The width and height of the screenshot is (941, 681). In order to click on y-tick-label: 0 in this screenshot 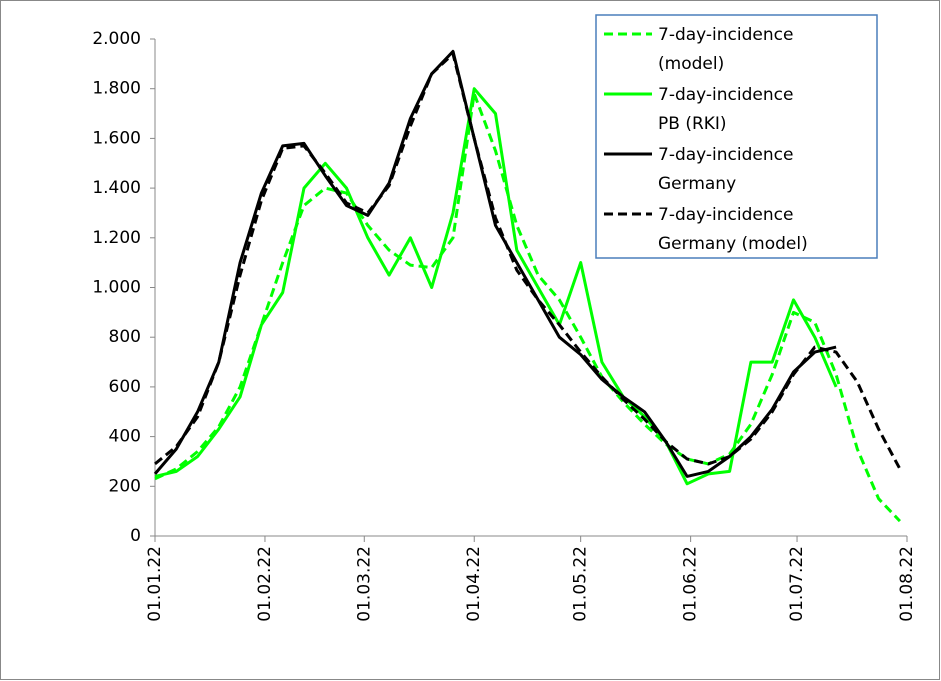, I will do `click(135, 536)`.